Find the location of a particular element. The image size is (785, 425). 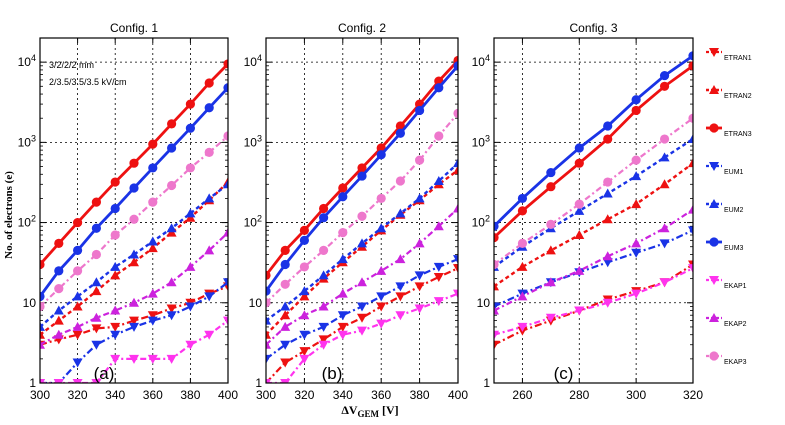

series-line-eum2 is located at coordinates (134, 255).